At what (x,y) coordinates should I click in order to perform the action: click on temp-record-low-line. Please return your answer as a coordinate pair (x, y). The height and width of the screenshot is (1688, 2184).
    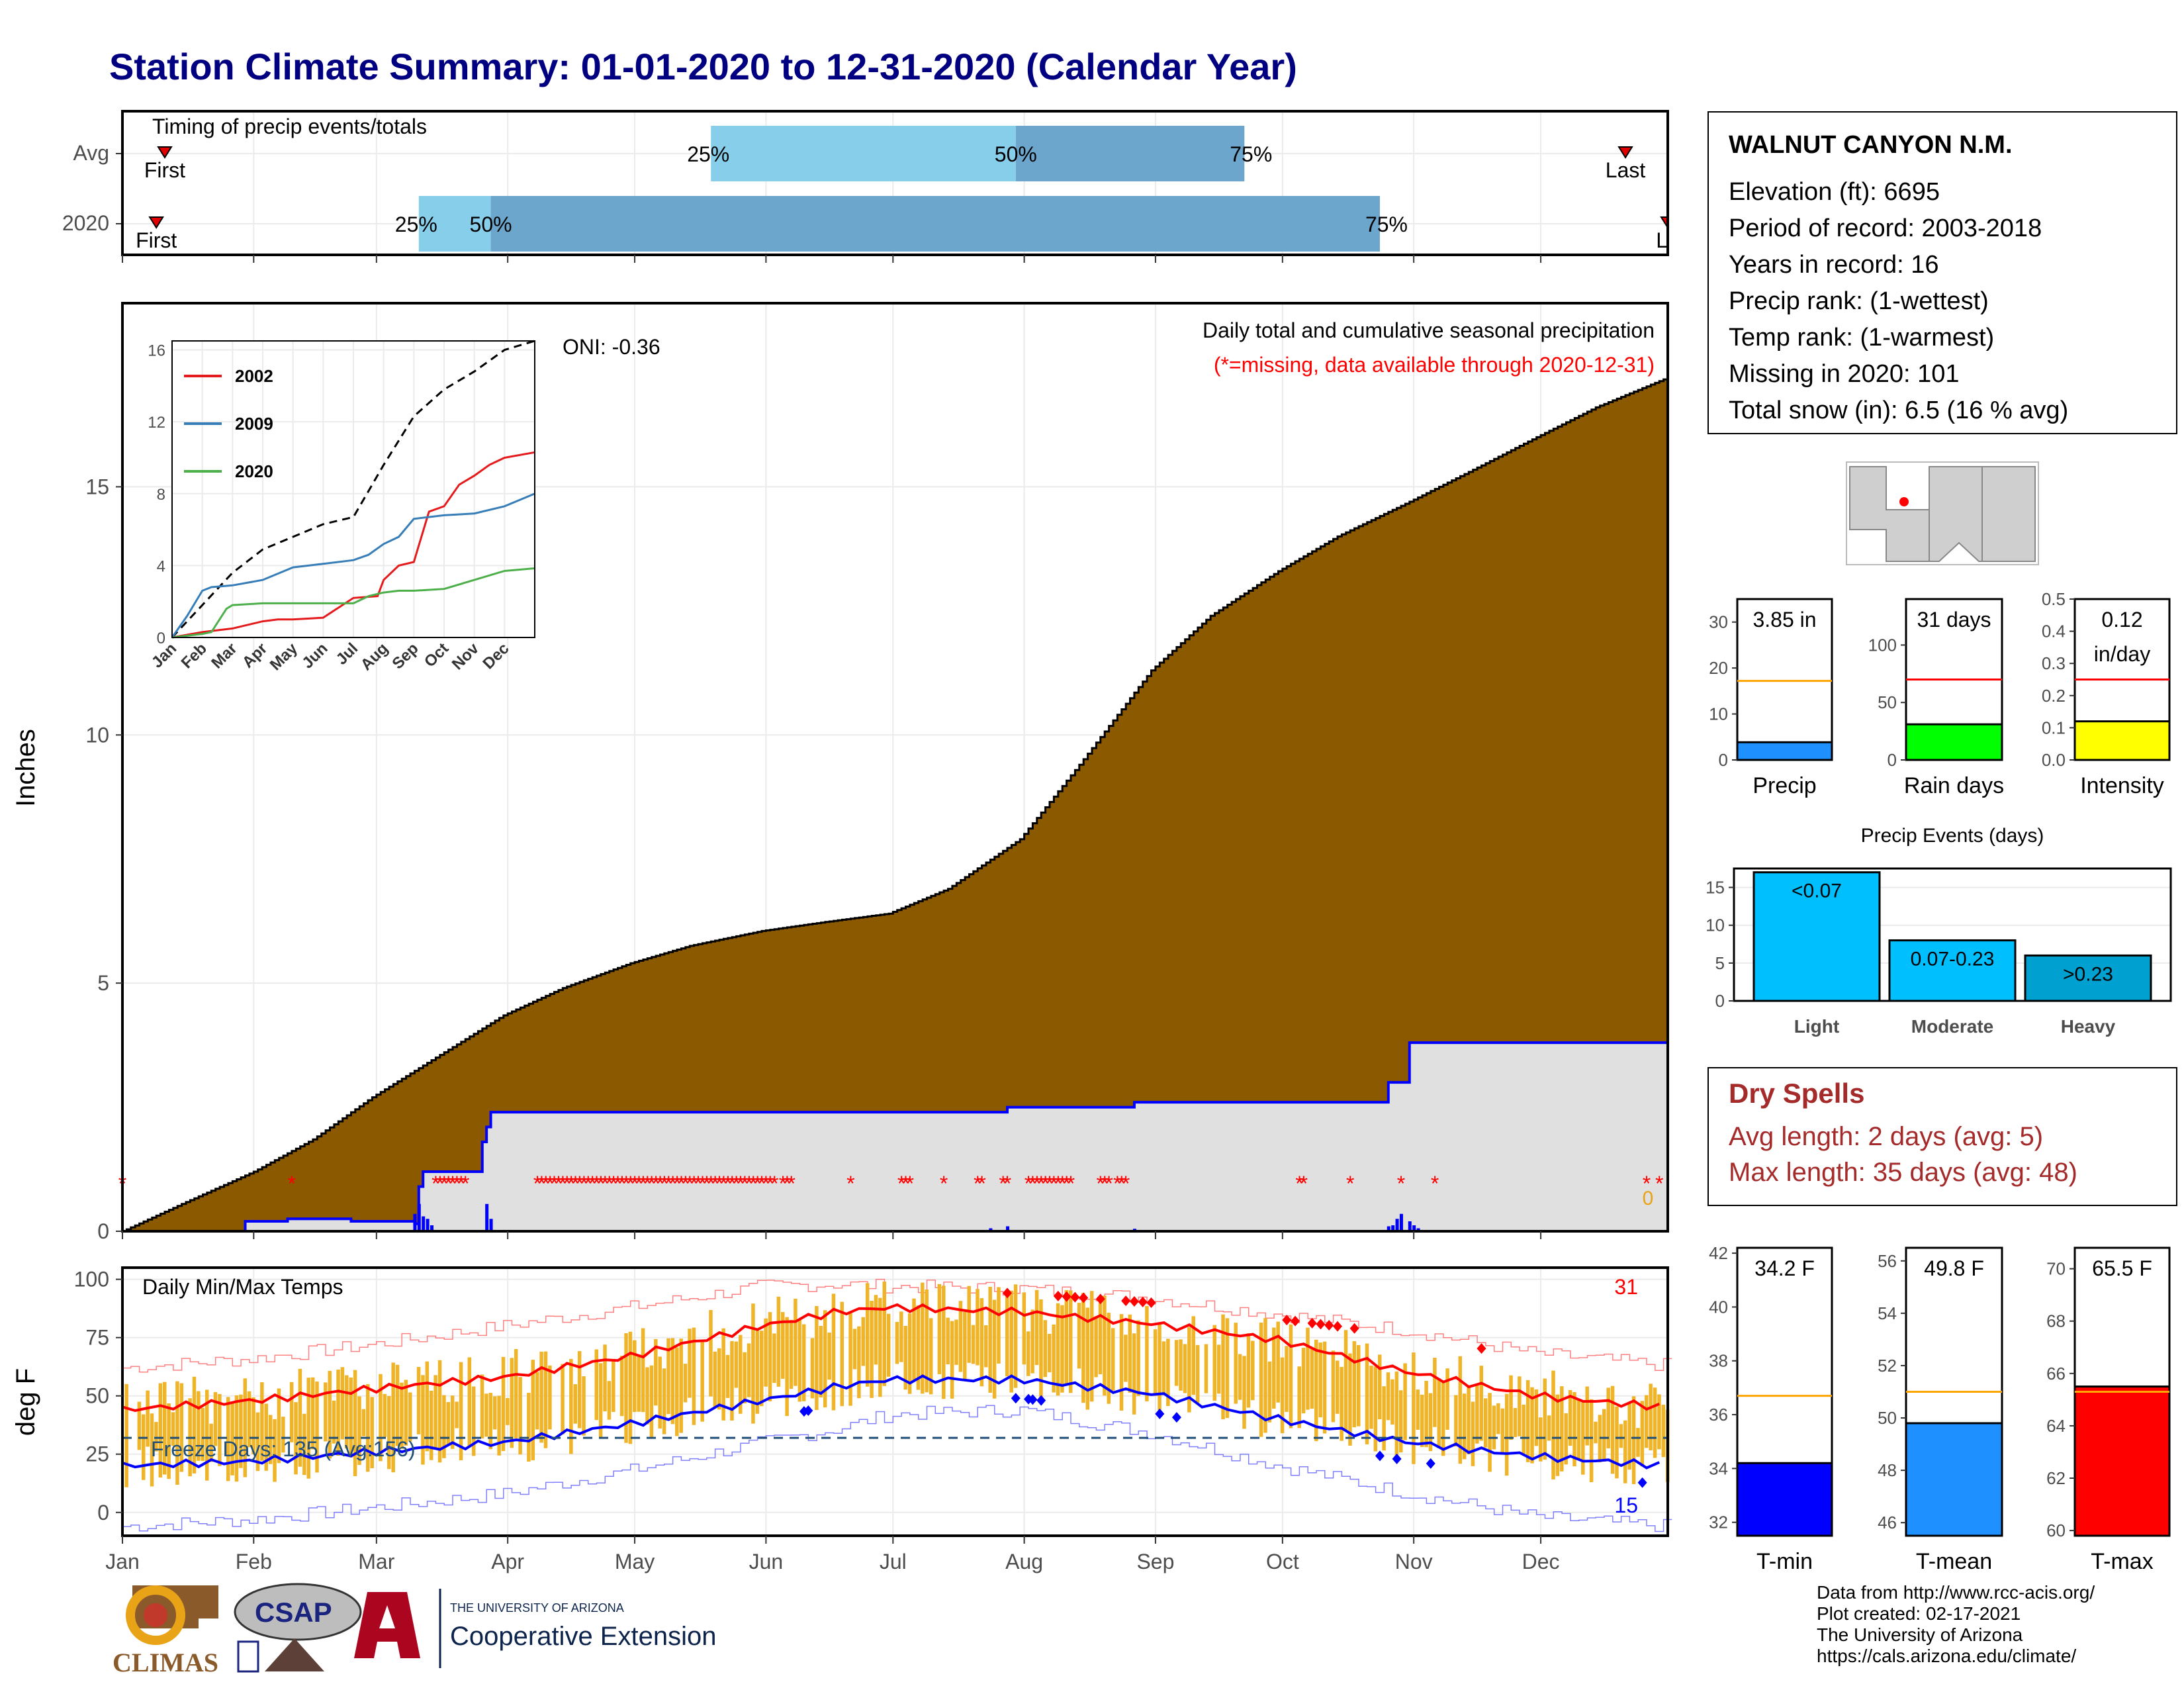
    Looking at the image, I should click on (897, 1468).